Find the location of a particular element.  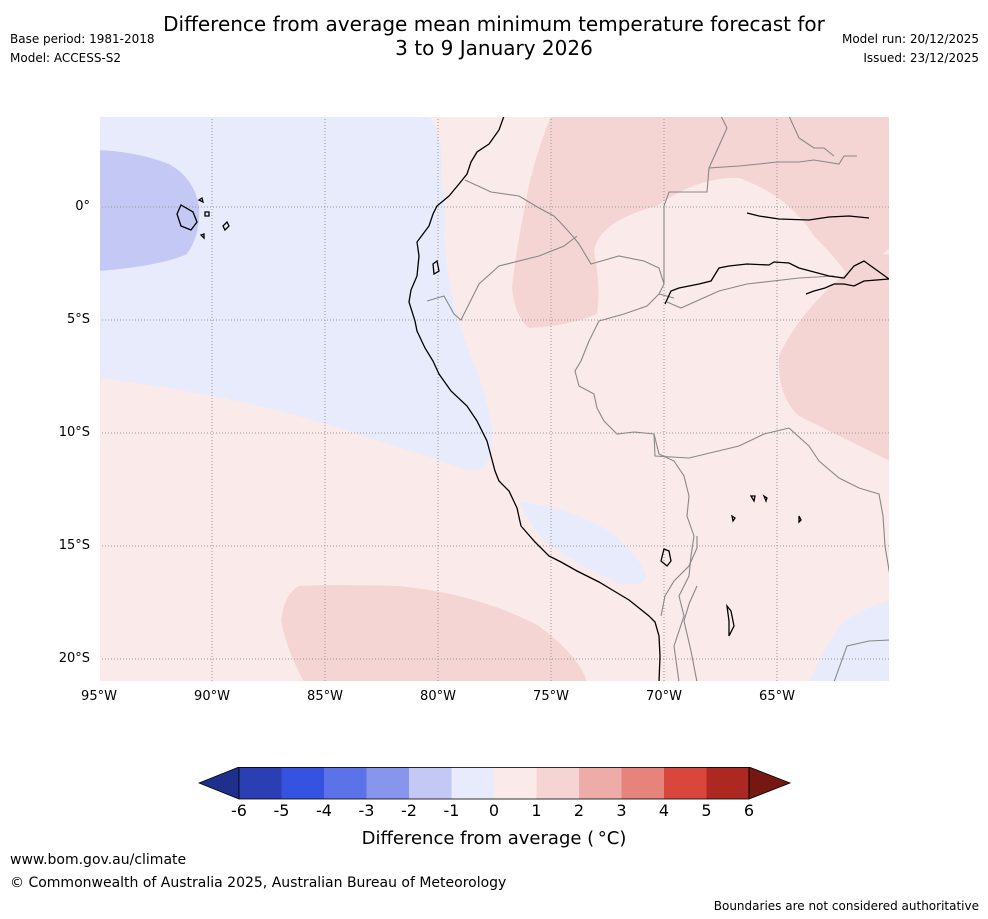

colorbar-title: Difference from average ( °C) is located at coordinates (494, 838).